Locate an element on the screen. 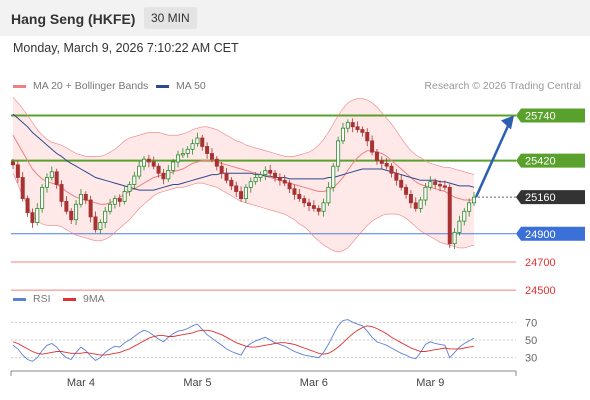 This screenshot has height=400, width=590. legend-bb: MA 20 + Bollinger Bands is located at coordinates (80, 86).